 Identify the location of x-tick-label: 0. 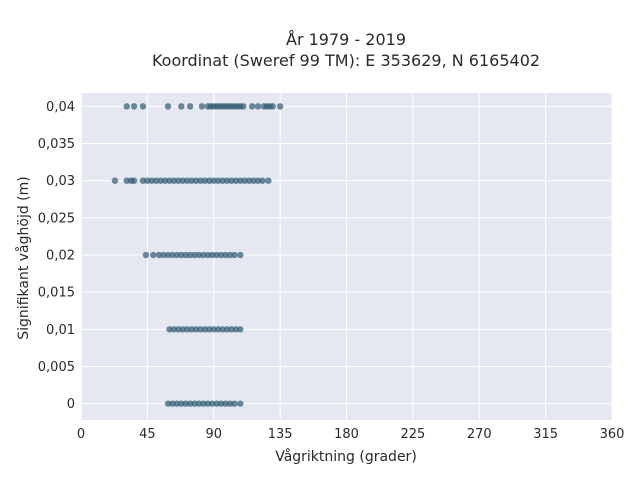
(81, 434).